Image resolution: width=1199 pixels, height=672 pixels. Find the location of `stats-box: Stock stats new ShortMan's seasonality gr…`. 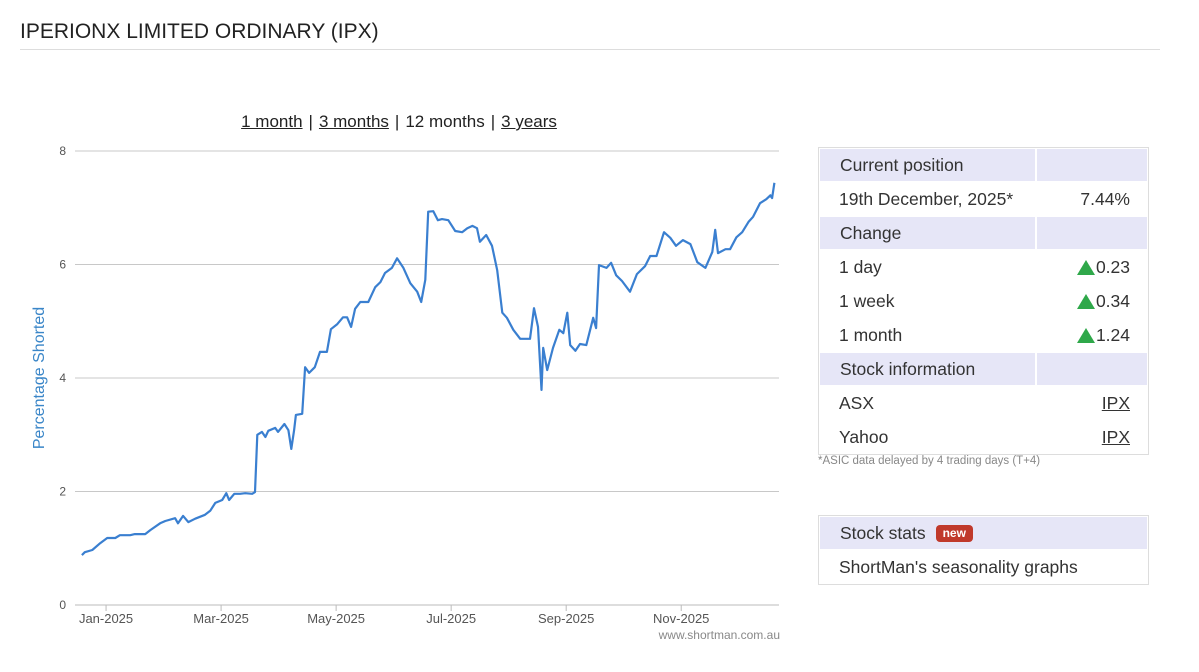

stats-box: Stock stats new ShortMan's seasonality gr… is located at coordinates (983, 550).